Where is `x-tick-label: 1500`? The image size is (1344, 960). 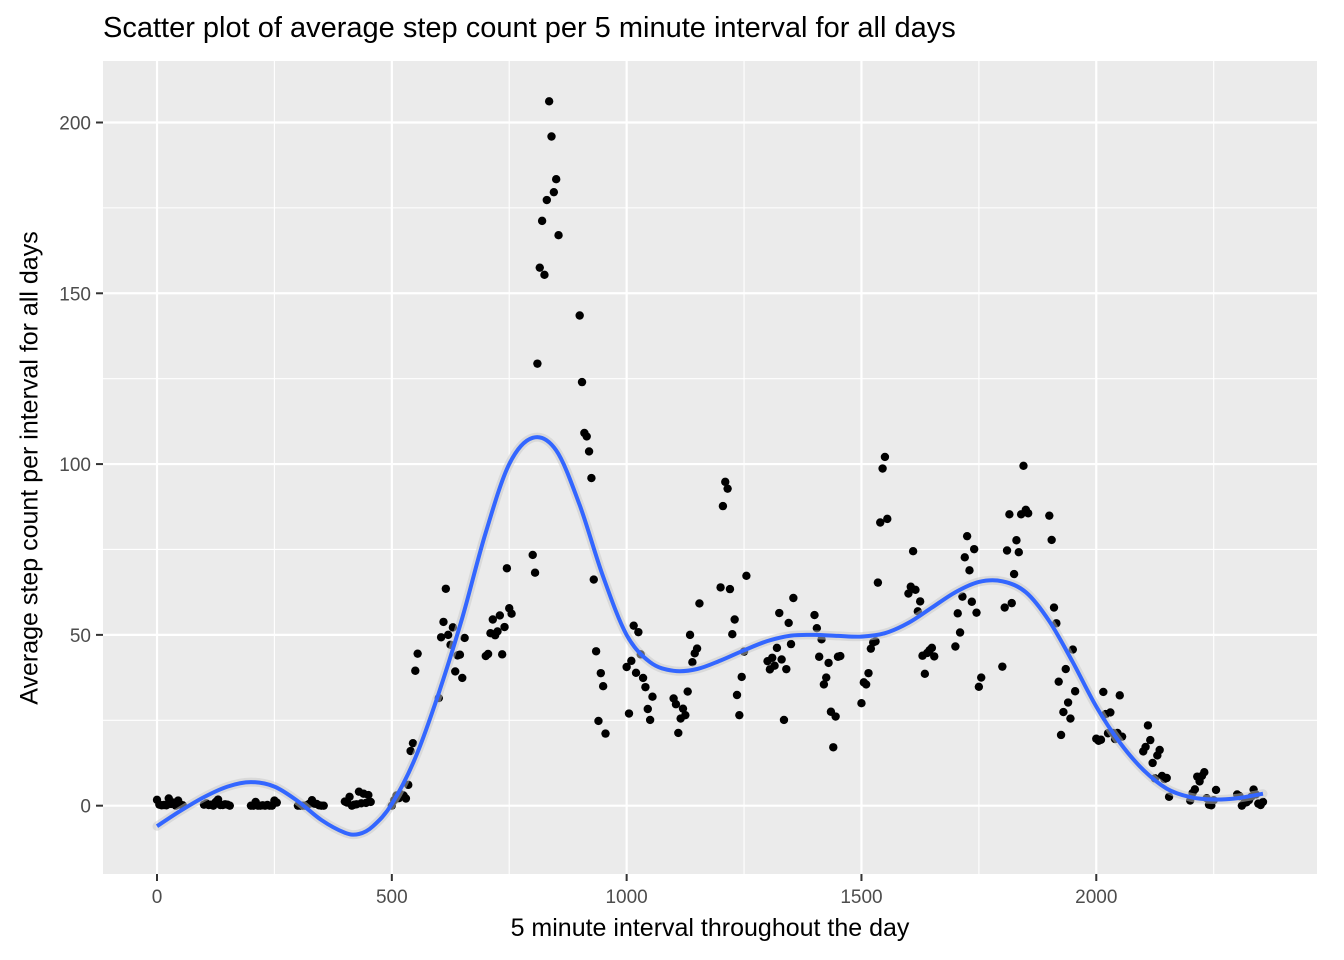 x-tick-label: 1500 is located at coordinates (861, 897).